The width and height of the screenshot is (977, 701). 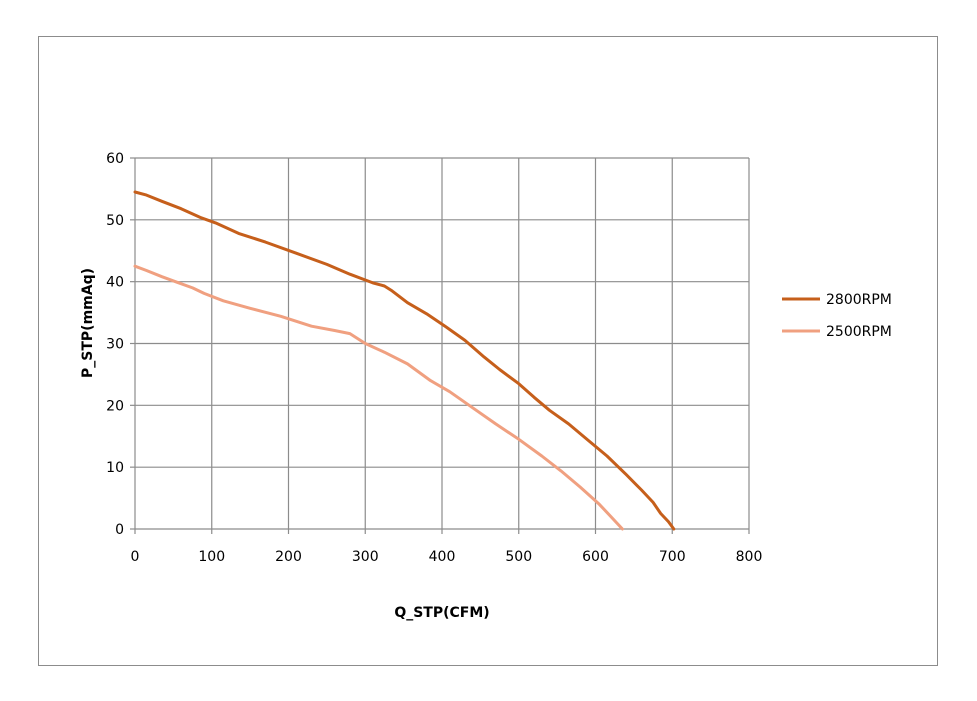 What do you see at coordinates (518, 557) in the screenshot?
I see `x-tick-label: 500` at bounding box center [518, 557].